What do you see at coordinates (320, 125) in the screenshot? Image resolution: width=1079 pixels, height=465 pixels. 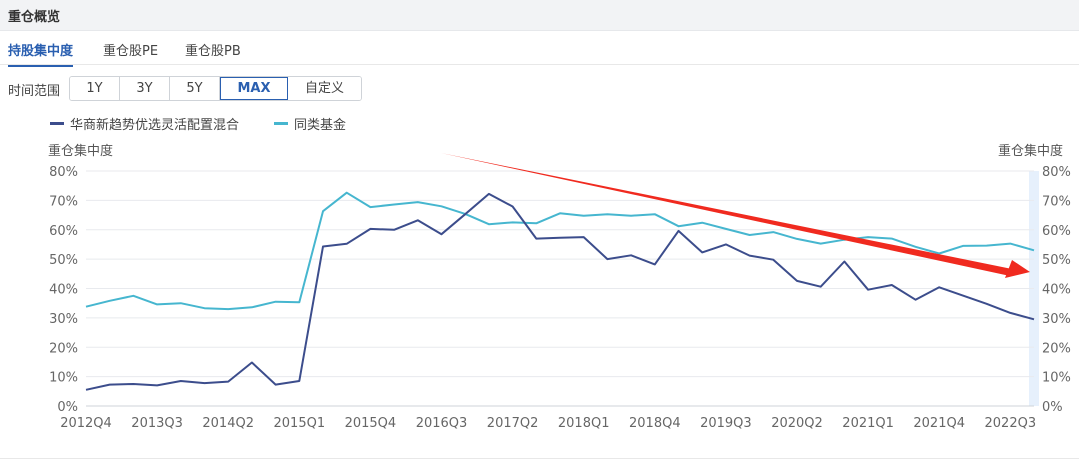 I see `legend-label-peers: 同类基金` at bounding box center [320, 125].